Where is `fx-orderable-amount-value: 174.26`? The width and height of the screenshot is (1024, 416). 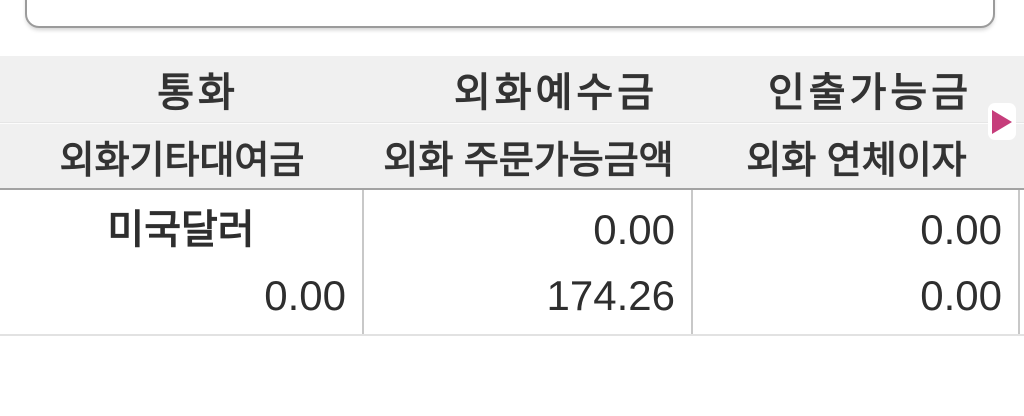 fx-orderable-amount-value: 174.26 is located at coordinates (610, 295).